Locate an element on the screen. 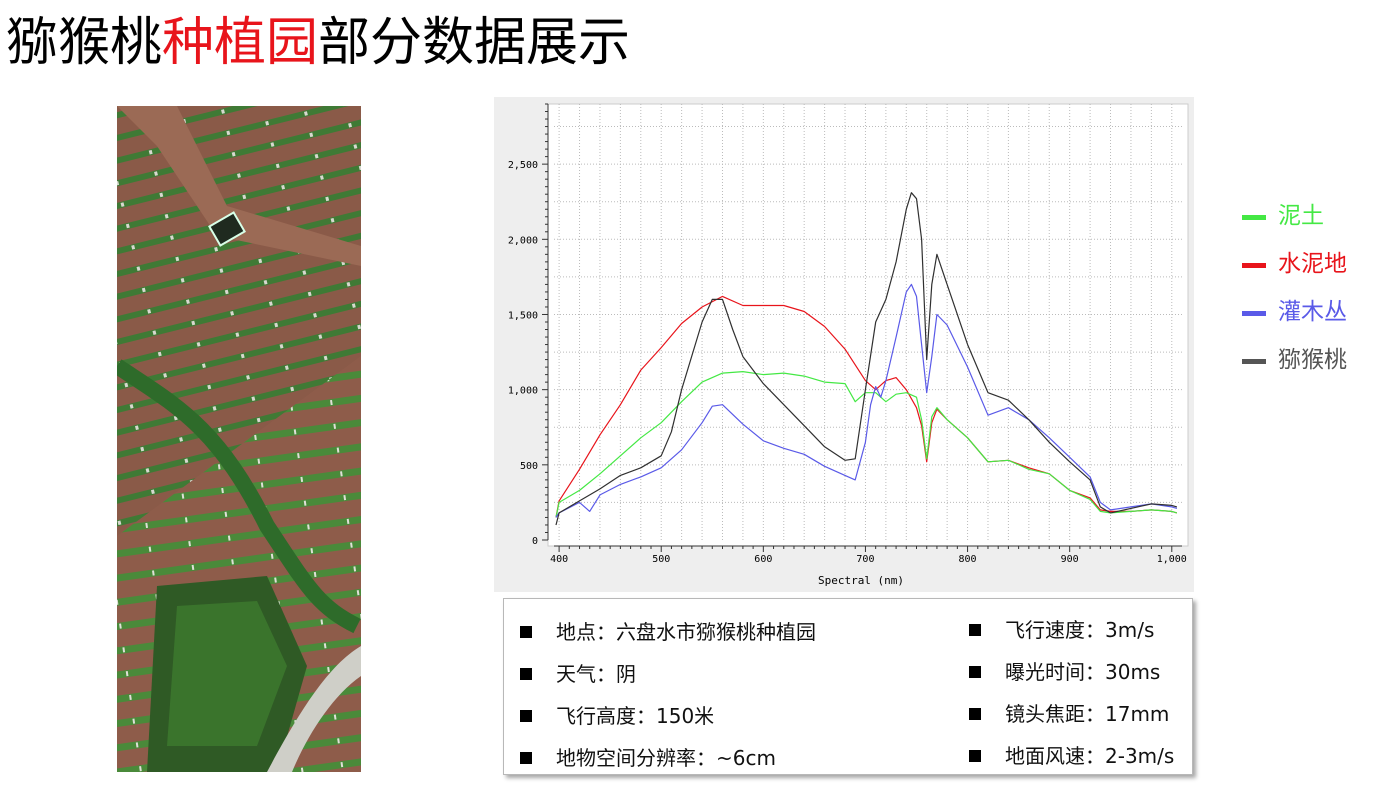  info-item-altitude: 飞行高度：150米 is located at coordinates (617, 716).